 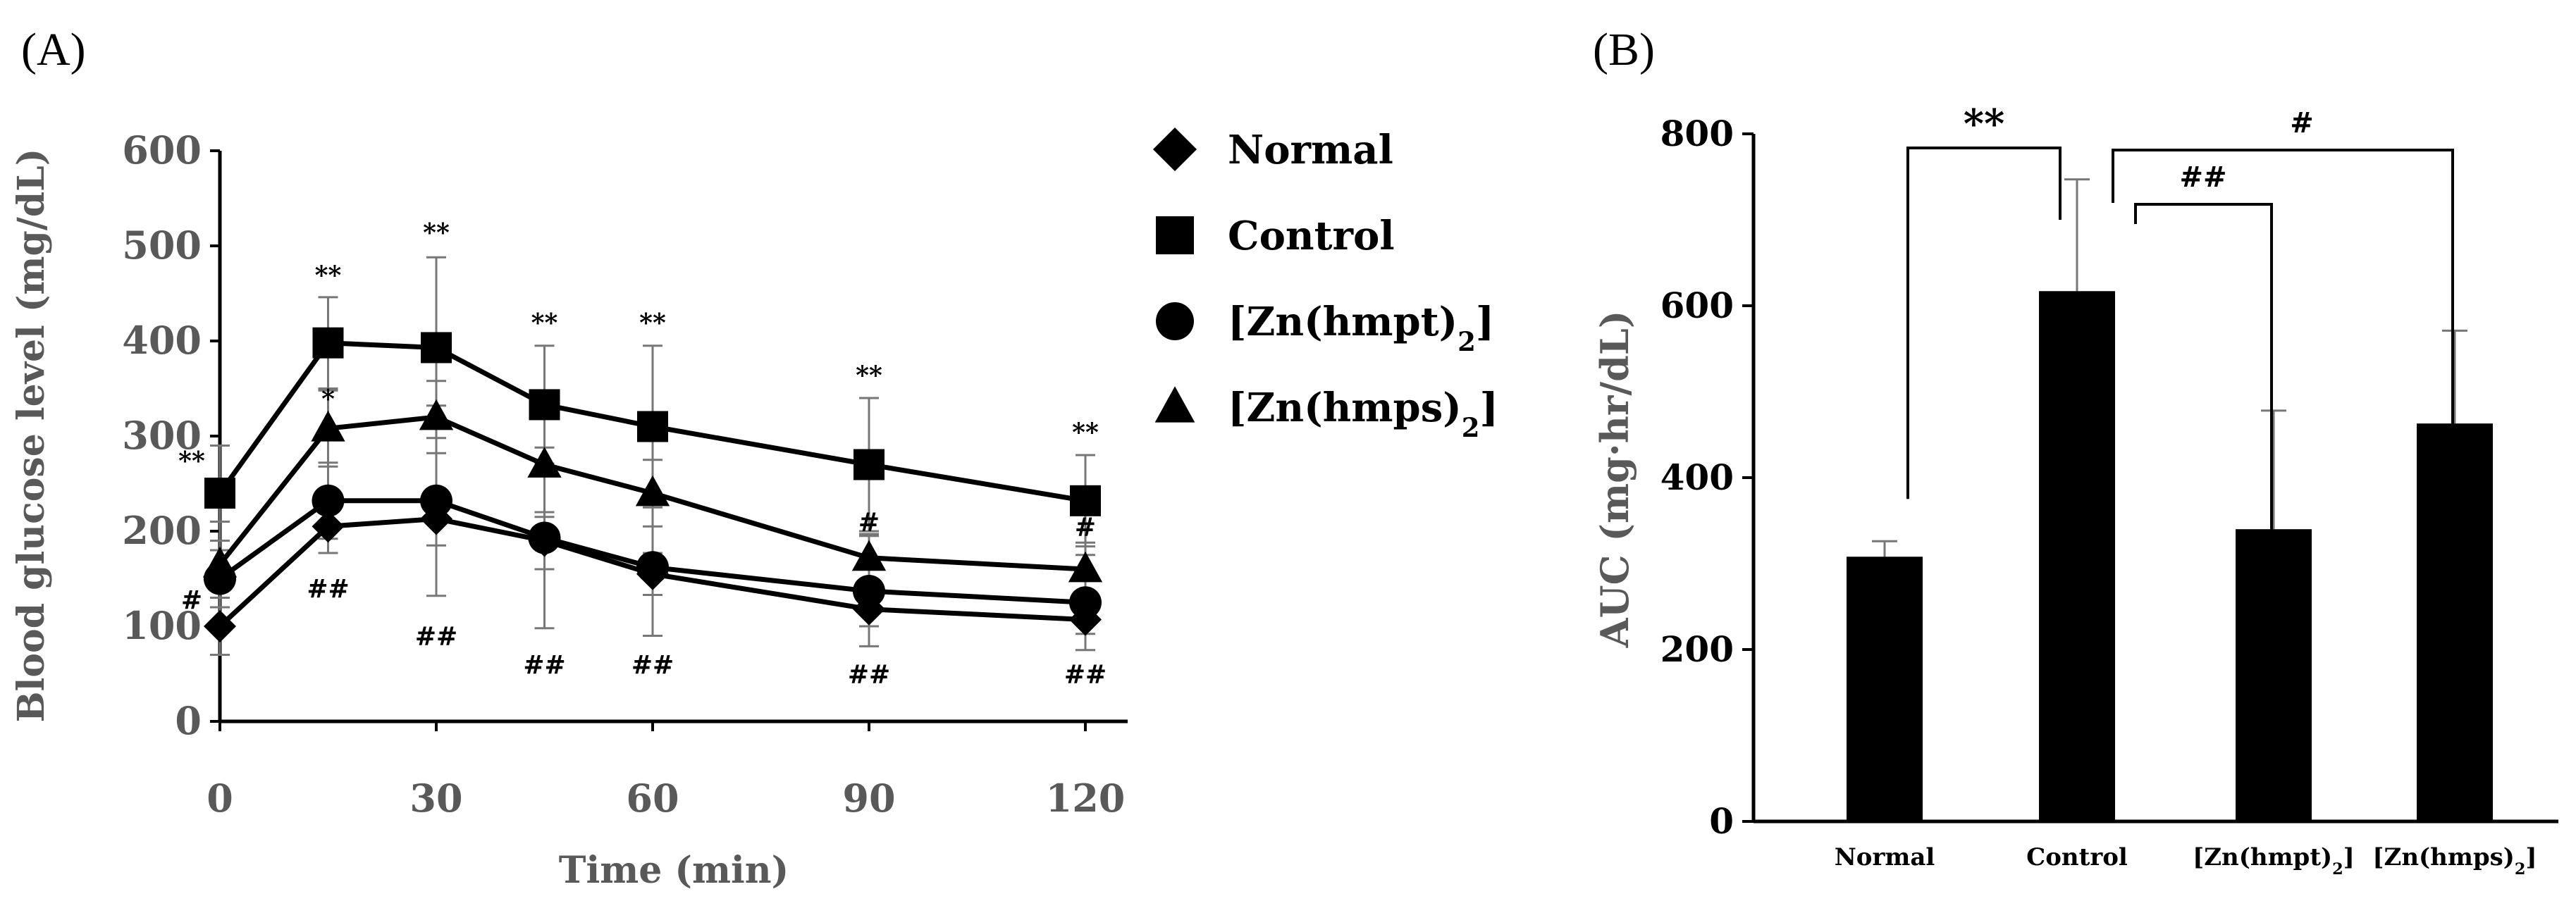 I want to click on category-label: Control, so click(x=2077, y=857).